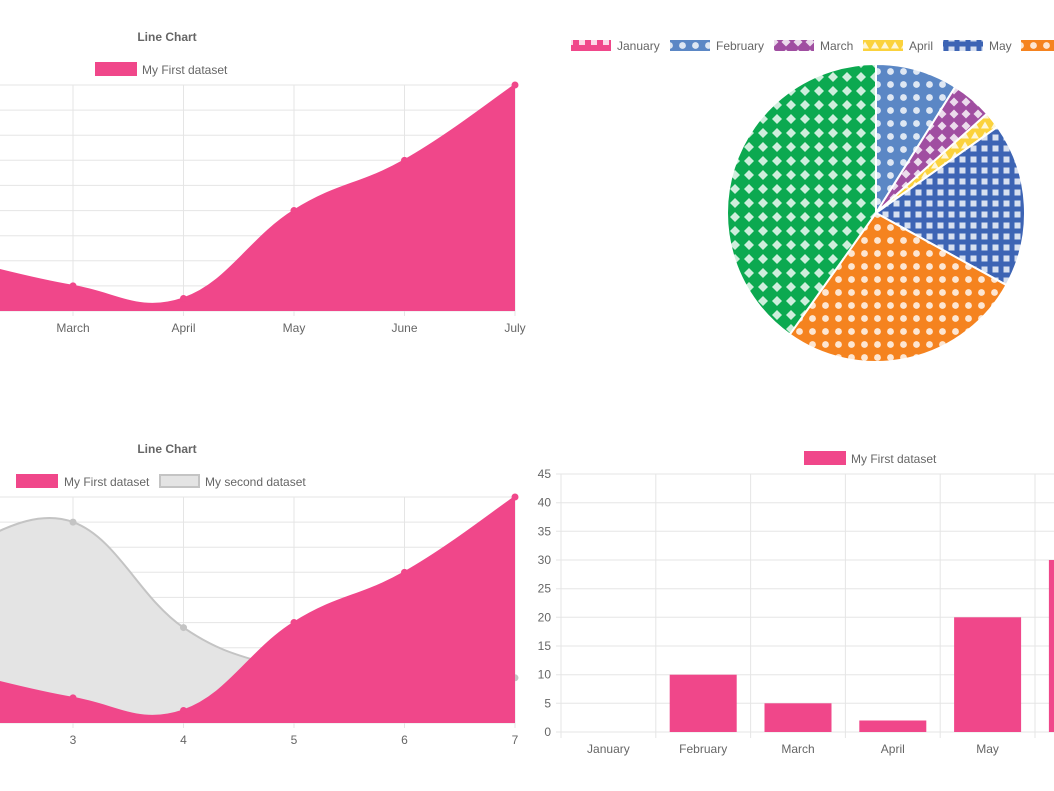 Image resolution: width=1054 pixels, height=791 pixels. What do you see at coordinates (545, 675) in the screenshot?
I see `y-tick-label: 10` at bounding box center [545, 675].